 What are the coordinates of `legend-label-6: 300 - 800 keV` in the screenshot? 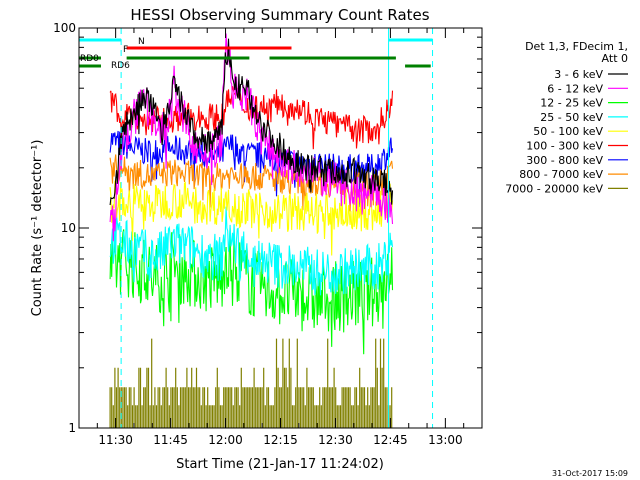 It's located at (564, 160).